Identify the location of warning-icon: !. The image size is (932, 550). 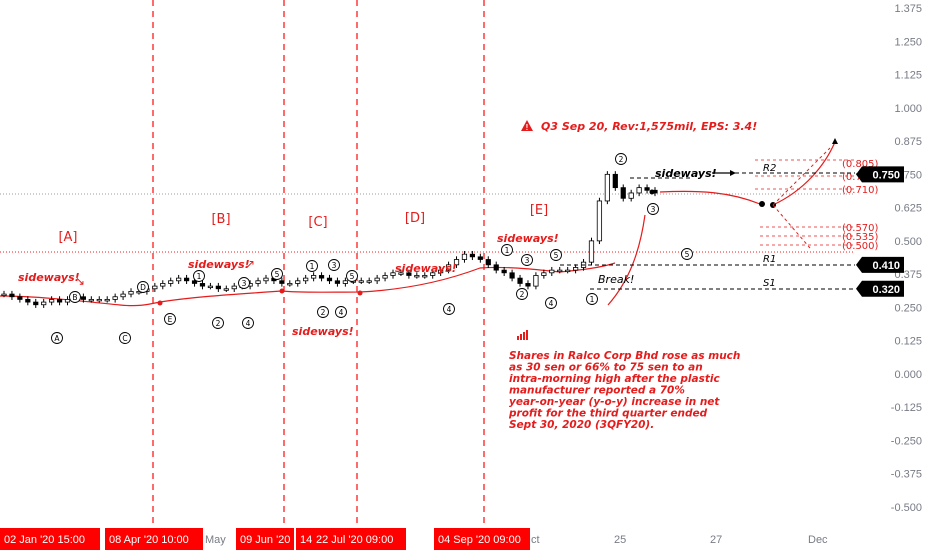
(527, 126).